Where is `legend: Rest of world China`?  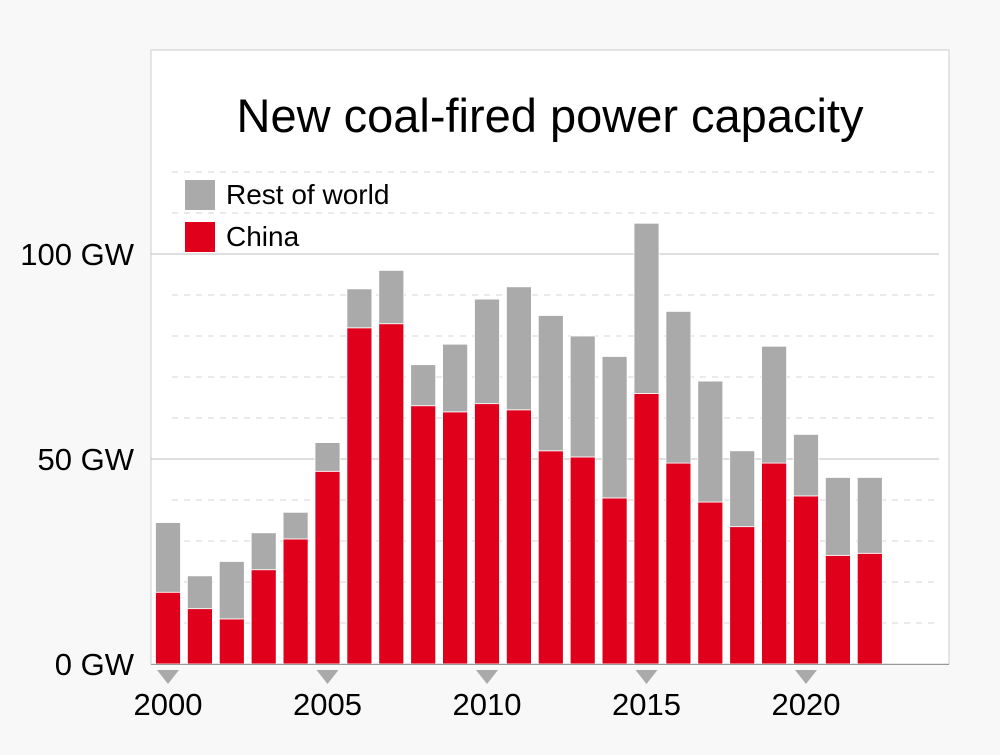 legend: Rest of world China is located at coordinates (287, 215).